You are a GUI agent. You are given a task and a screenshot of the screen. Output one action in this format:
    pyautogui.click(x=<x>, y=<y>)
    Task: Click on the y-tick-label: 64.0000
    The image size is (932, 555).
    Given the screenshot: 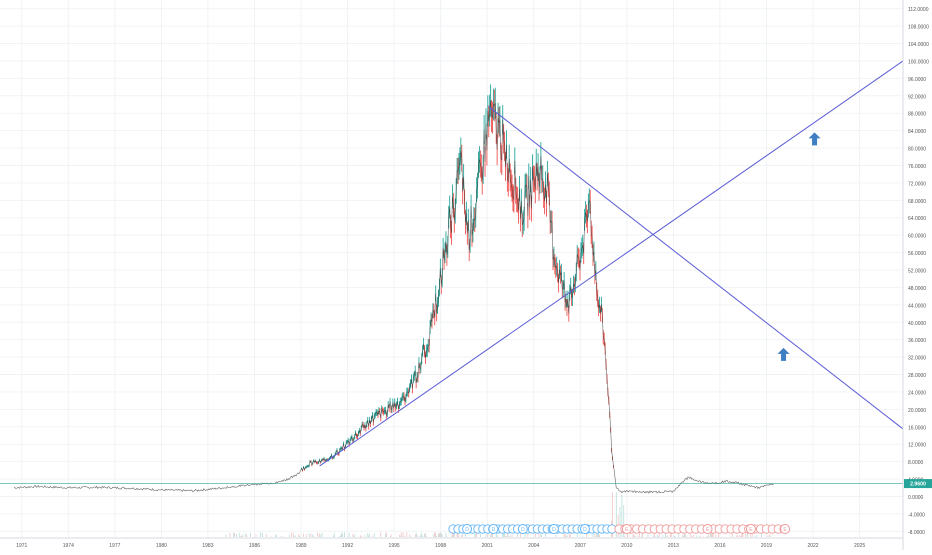 What is the action you would take?
    pyautogui.click(x=917, y=219)
    